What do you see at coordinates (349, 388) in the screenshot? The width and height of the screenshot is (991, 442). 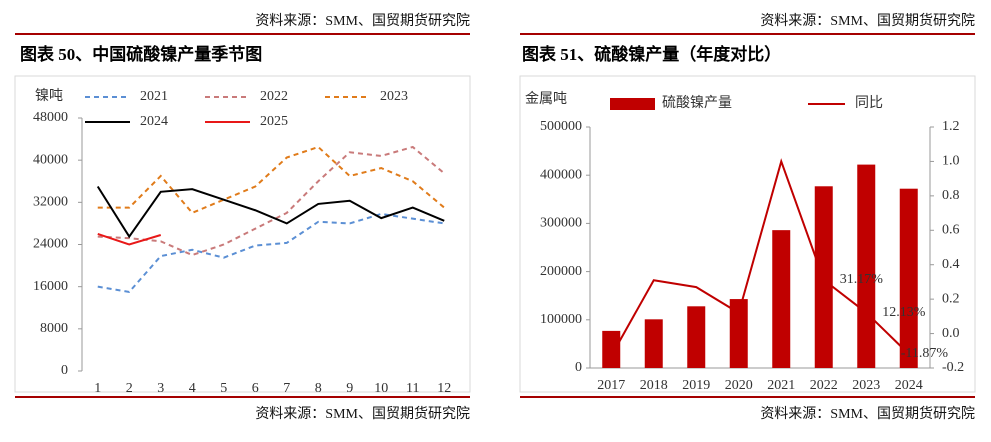 I see `x-tick-label: 9` at bounding box center [349, 388].